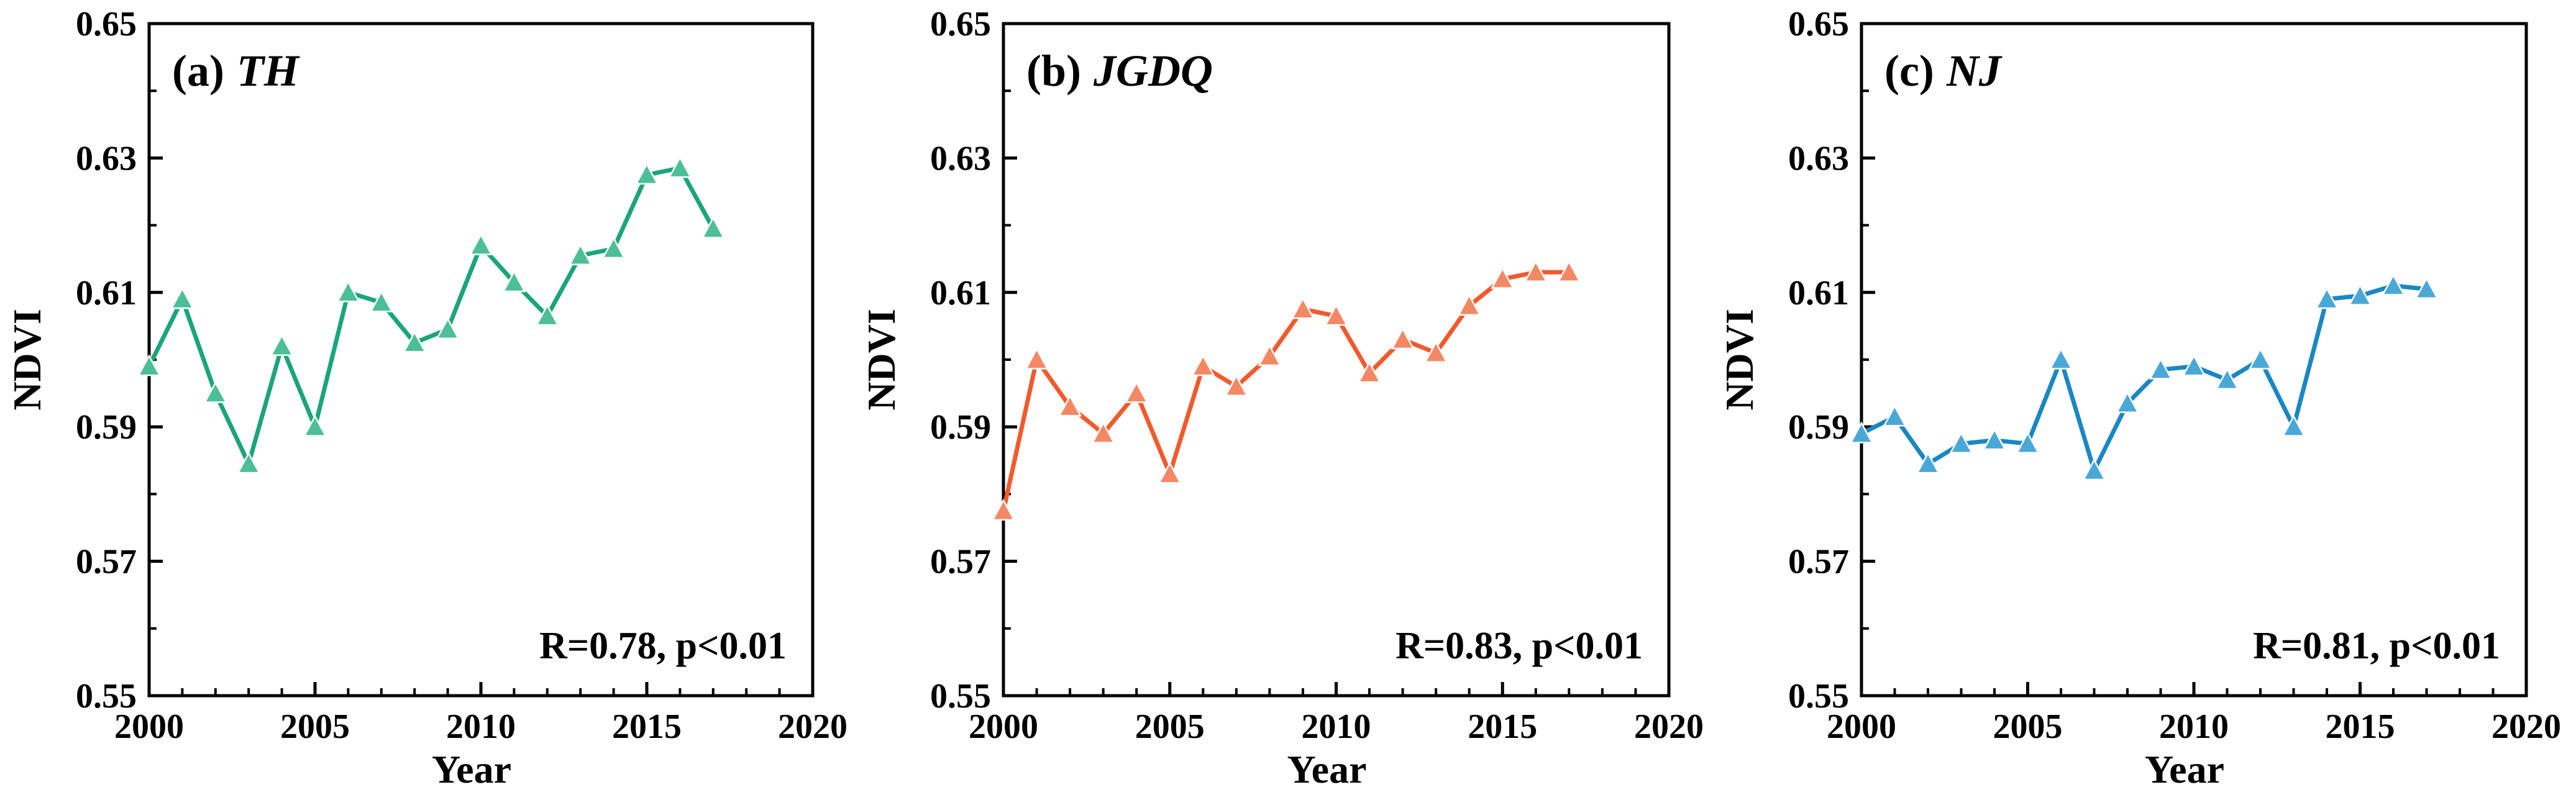 This screenshot has height=805, width=2576. Describe the element at coordinates (1943, 71) in the screenshot. I see `panel-title: (c) NJ` at that location.